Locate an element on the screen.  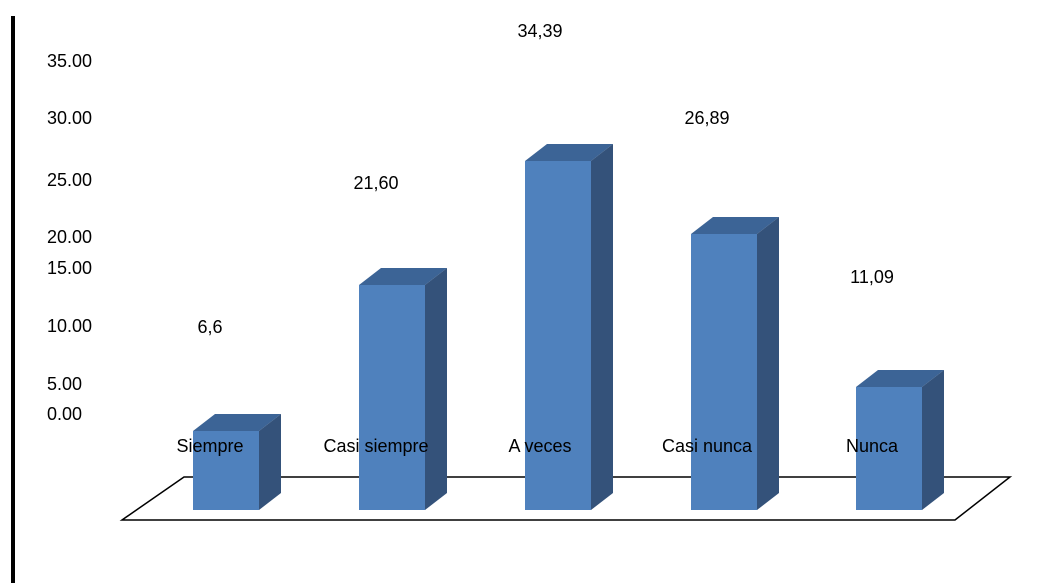
data-label: 6,6 is located at coordinates (209, 327).